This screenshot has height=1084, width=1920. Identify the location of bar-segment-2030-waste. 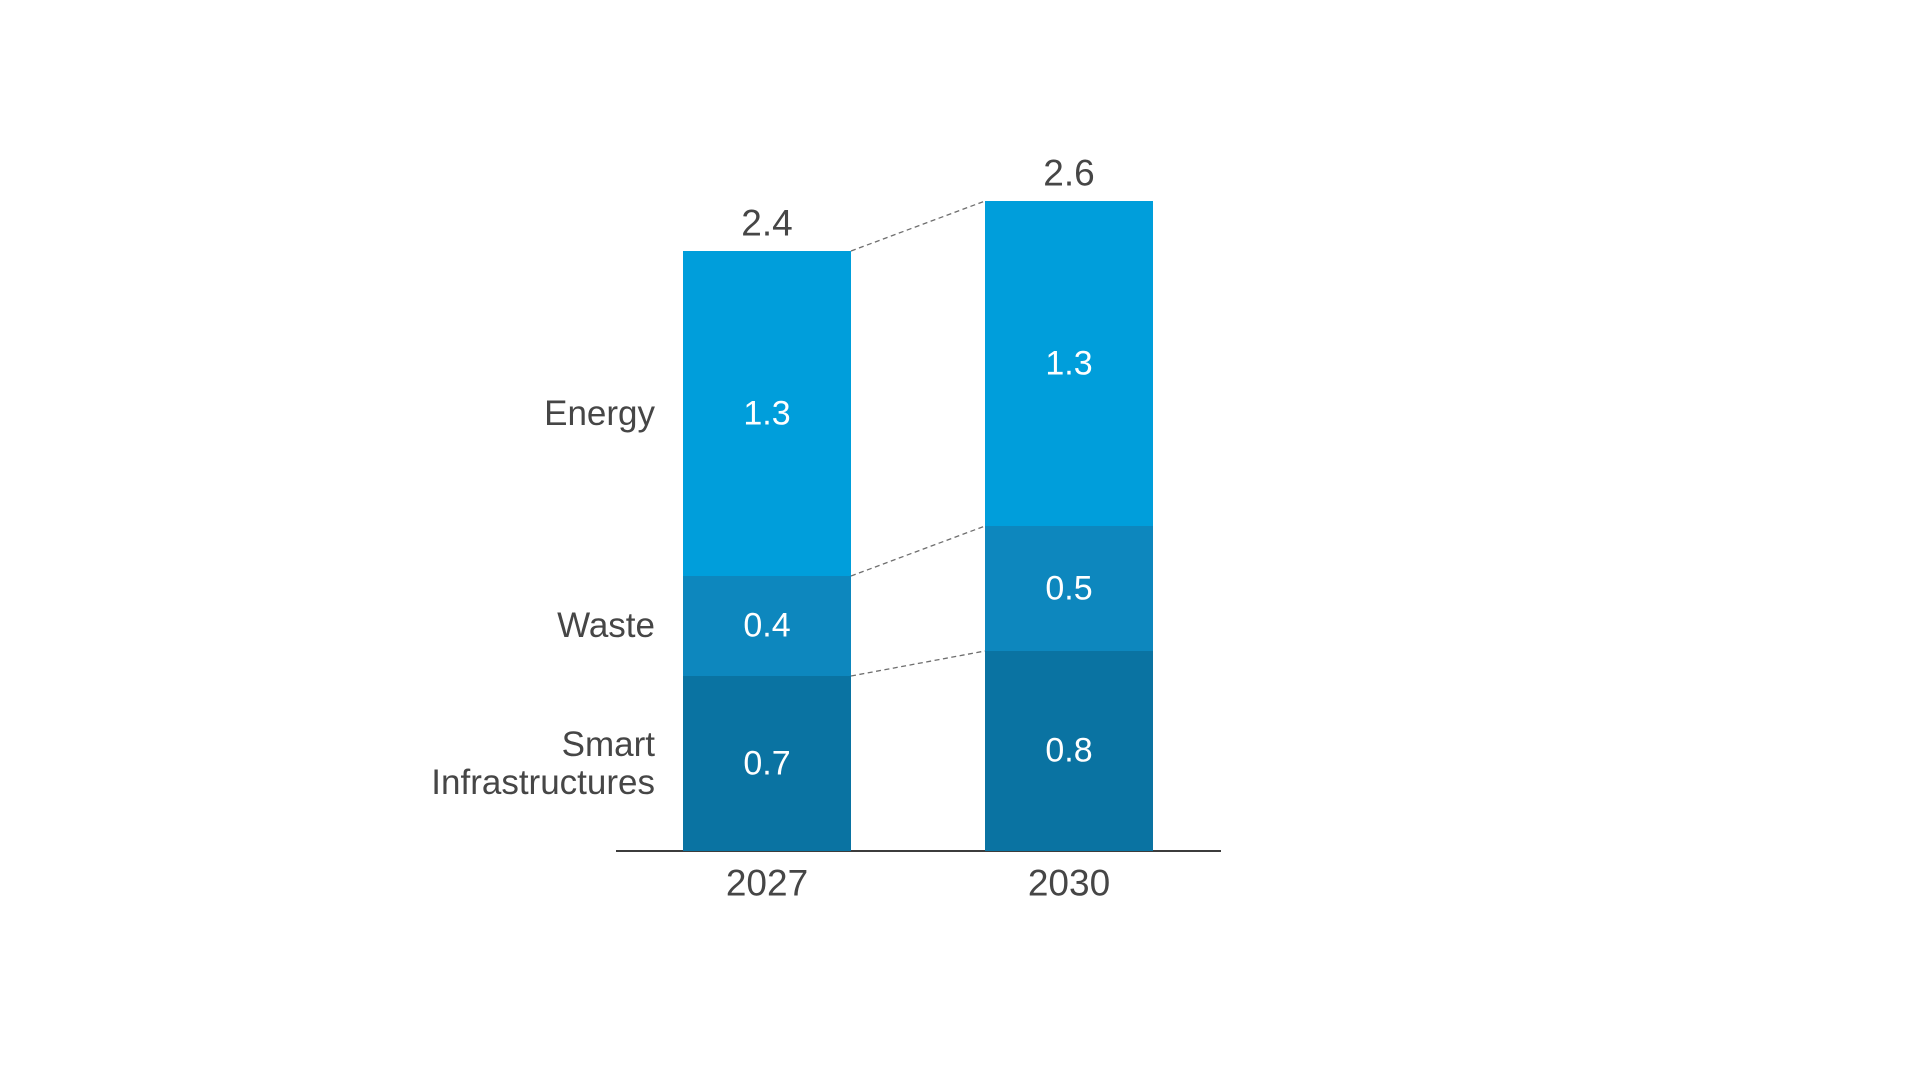
(1069, 588).